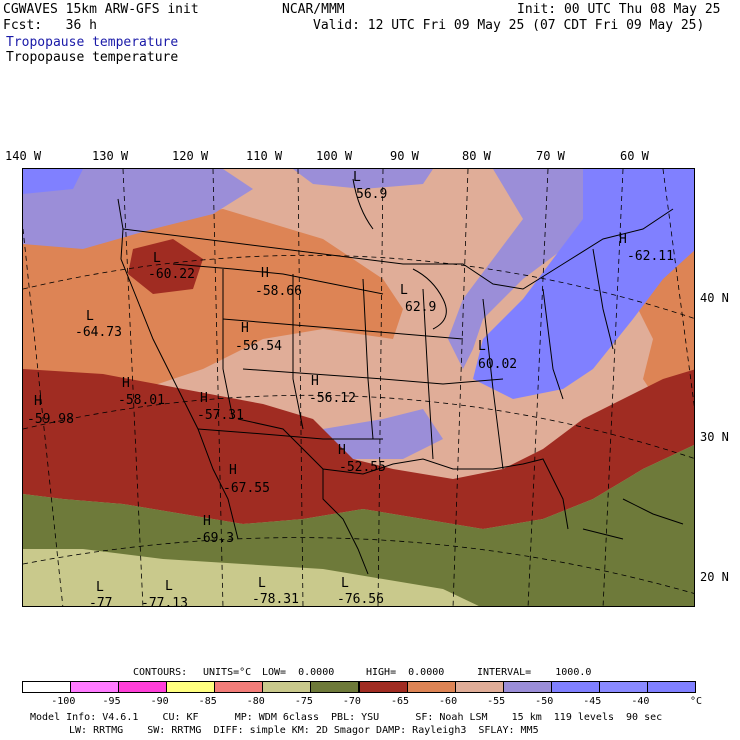 The image size is (740, 740). Describe the element at coordinates (101, 601) in the screenshot. I see `extremum-value: -77` at that location.